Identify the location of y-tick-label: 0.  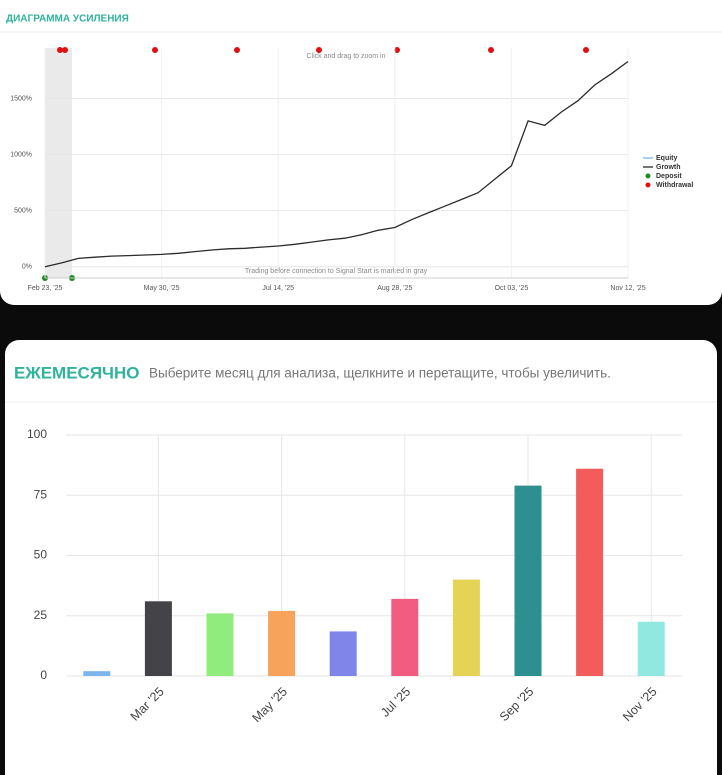
(43, 675).